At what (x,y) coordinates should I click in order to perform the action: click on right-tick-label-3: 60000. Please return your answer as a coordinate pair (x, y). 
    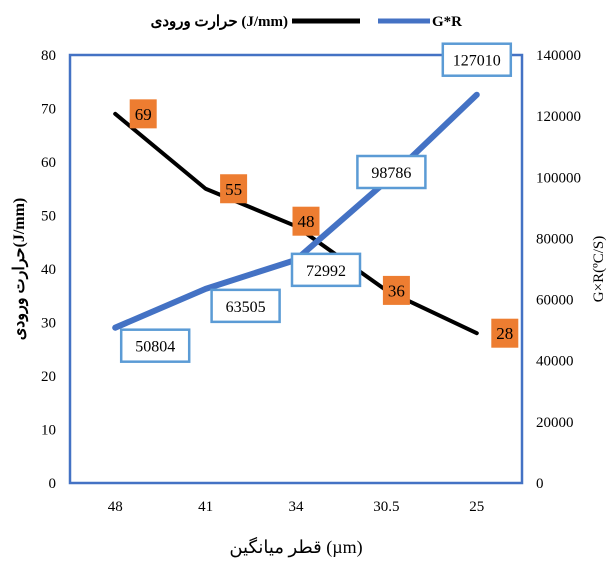
    Looking at the image, I should click on (555, 301).